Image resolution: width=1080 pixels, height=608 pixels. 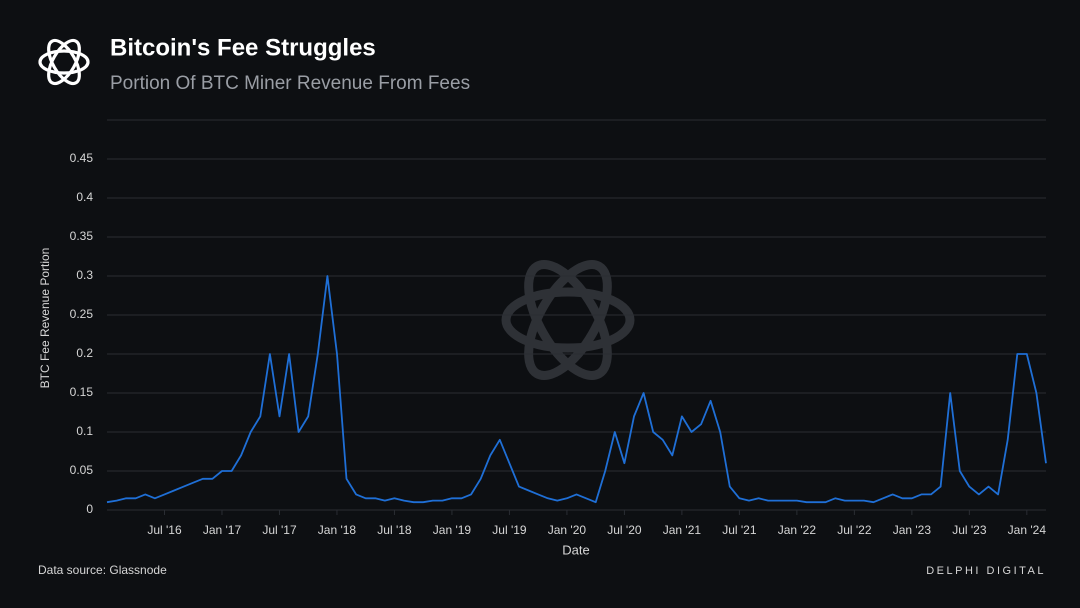 What do you see at coordinates (568, 320) in the screenshot?
I see `watermark` at bounding box center [568, 320].